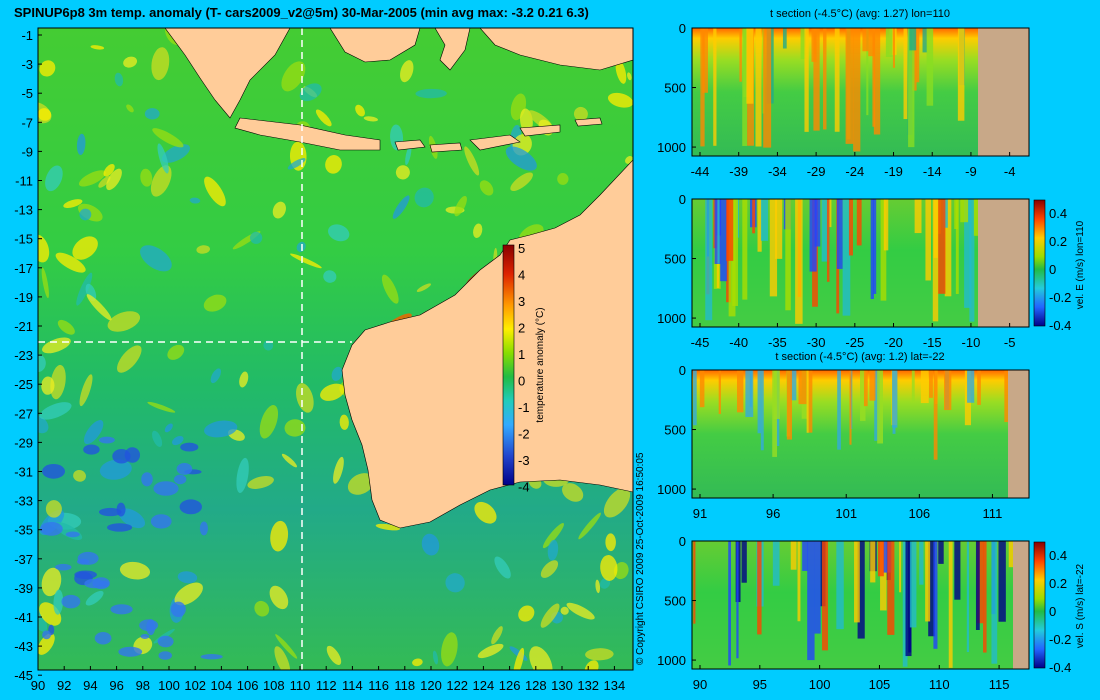 The image size is (1100, 700). I want to click on lat-tick-label: -41, so click(23, 617).